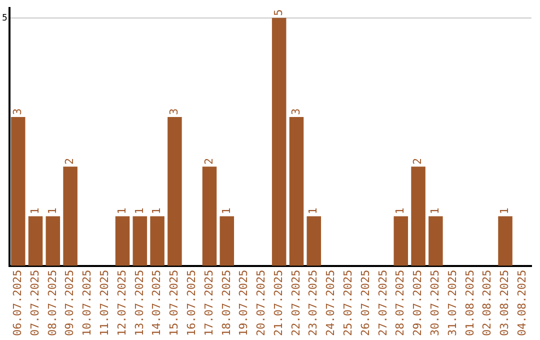 The width and height of the screenshot is (540, 340). Describe the element at coordinates (121, 303) in the screenshot. I see `x-tick-label: 12.07.2025` at that location.